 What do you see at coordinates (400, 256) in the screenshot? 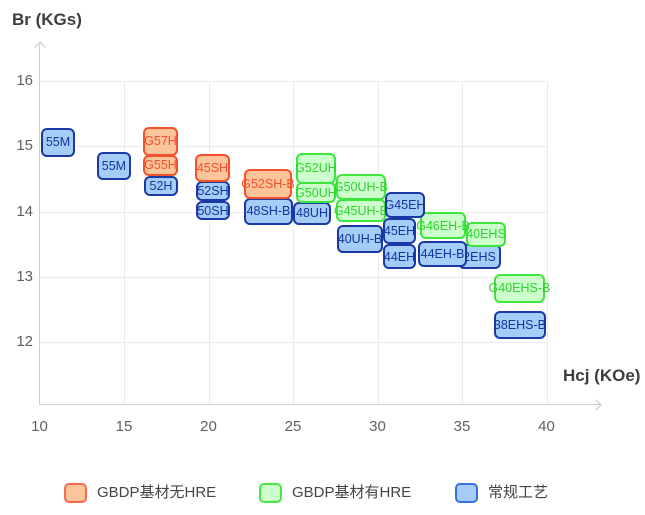
I see `grade-box-44EH: 44EH` at bounding box center [400, 256].